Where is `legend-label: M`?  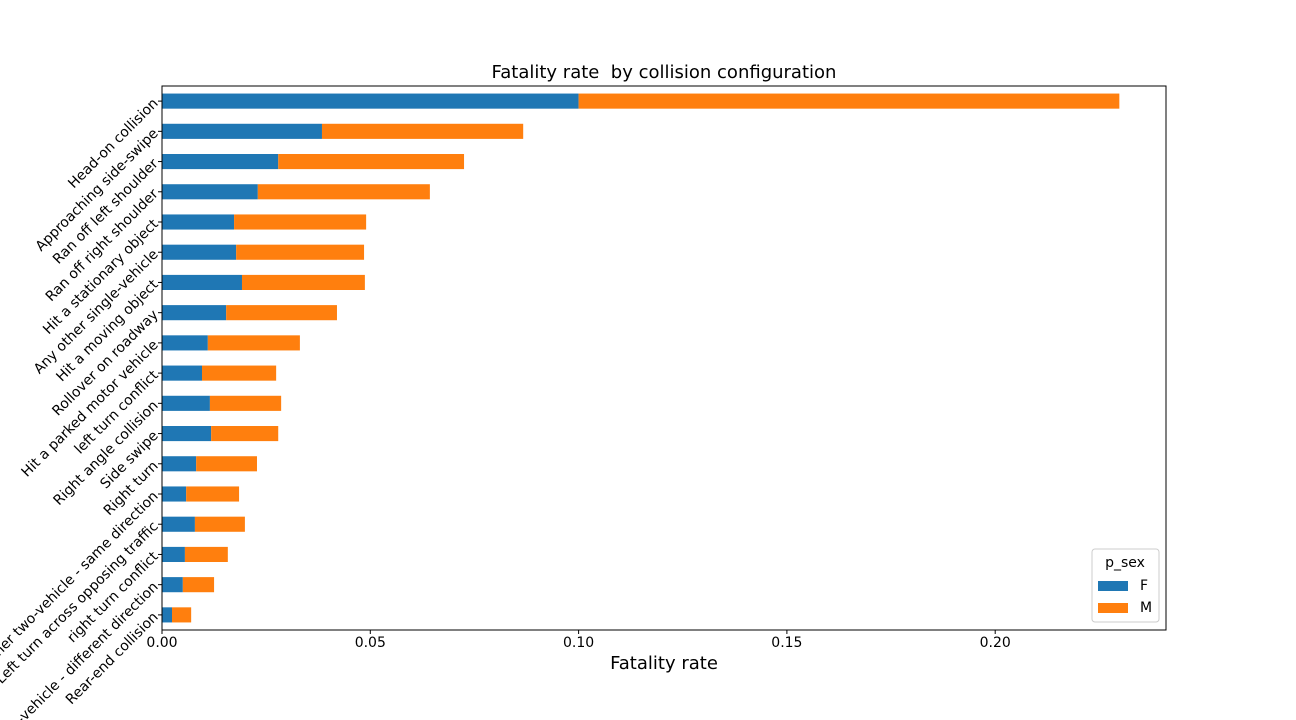
legend-label: M is located at coordinates (1146, 608).